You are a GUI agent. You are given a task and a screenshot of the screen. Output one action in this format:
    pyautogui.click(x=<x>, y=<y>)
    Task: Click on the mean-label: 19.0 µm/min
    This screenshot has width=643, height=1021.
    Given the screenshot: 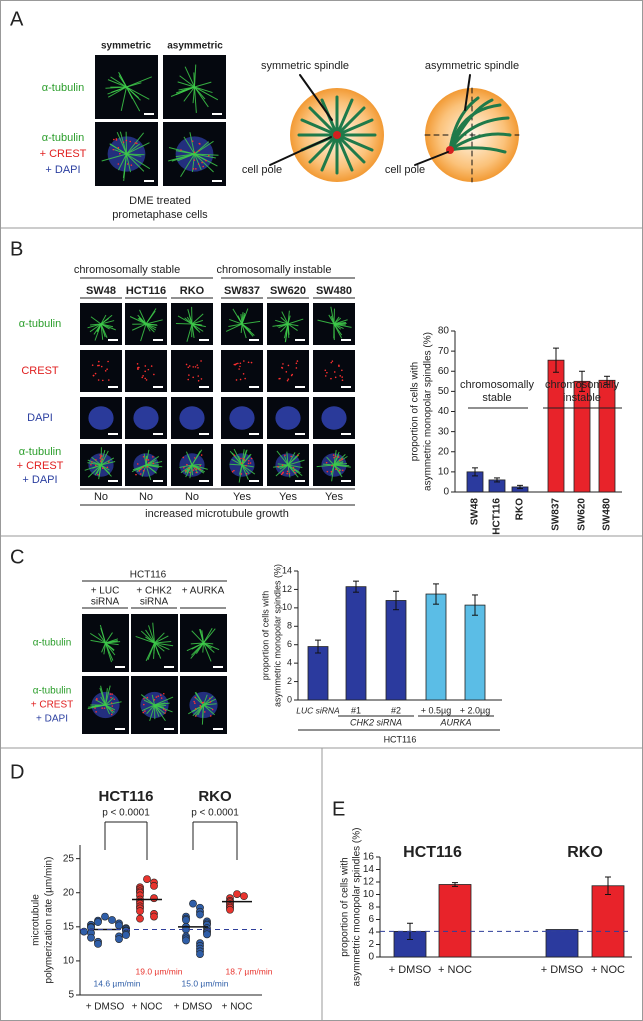 What is the action you would take?
    pyautogui.click(x=159, y=971)
    